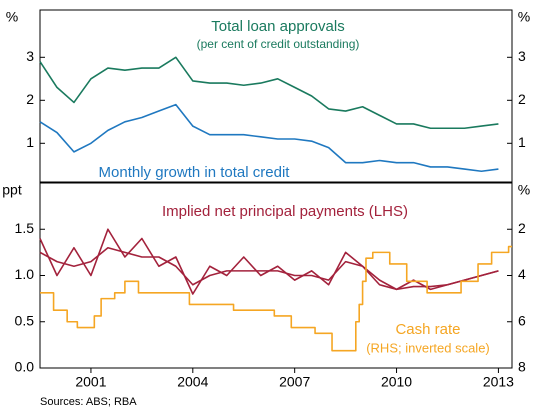 This screenshot has width=537, height=409. What do you see at coordinates (195, 172) in the screenshot?
I see `annotation: Monthly growth in total credit` at bounding box center [195, 172].